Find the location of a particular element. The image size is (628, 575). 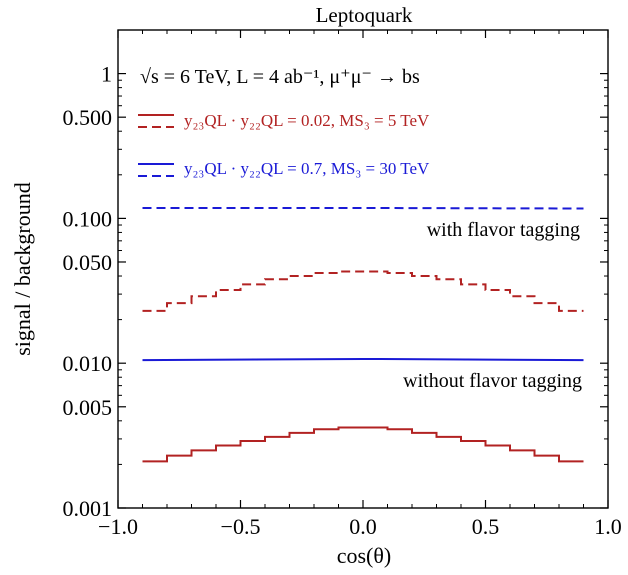

x-axis-label: cos(θ) is located at coordinates (364, 555).